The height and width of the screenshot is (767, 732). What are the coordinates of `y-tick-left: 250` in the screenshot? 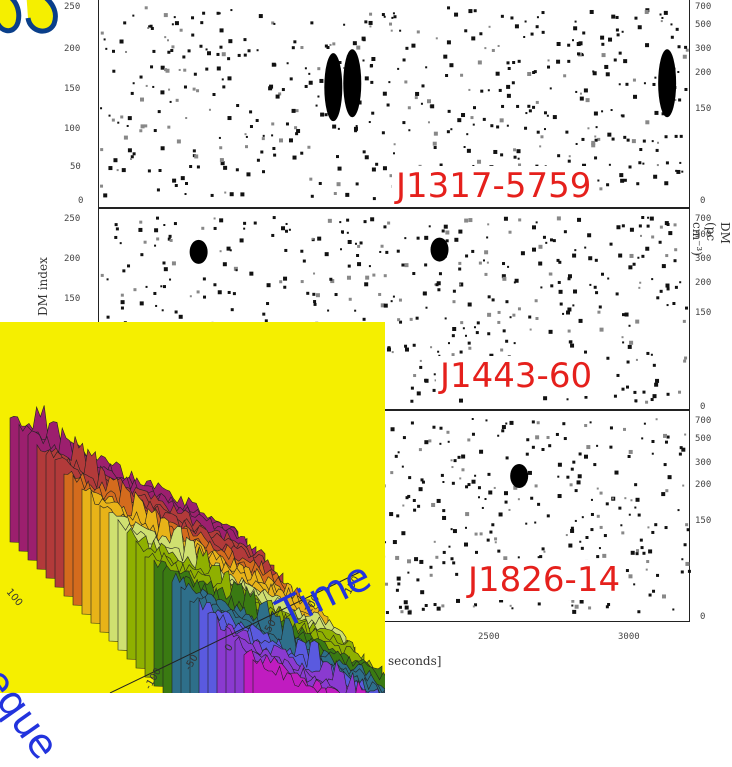 It's located at (72, 219).